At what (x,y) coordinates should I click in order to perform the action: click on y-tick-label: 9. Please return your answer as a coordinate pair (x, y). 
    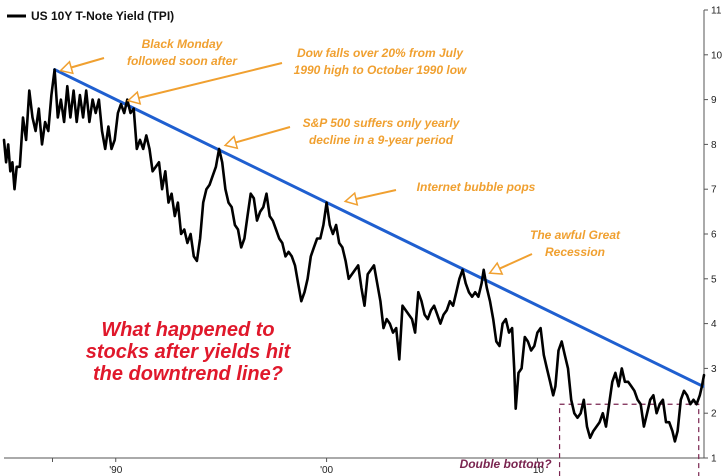
    Looking at the image, I should click on (714, 100).